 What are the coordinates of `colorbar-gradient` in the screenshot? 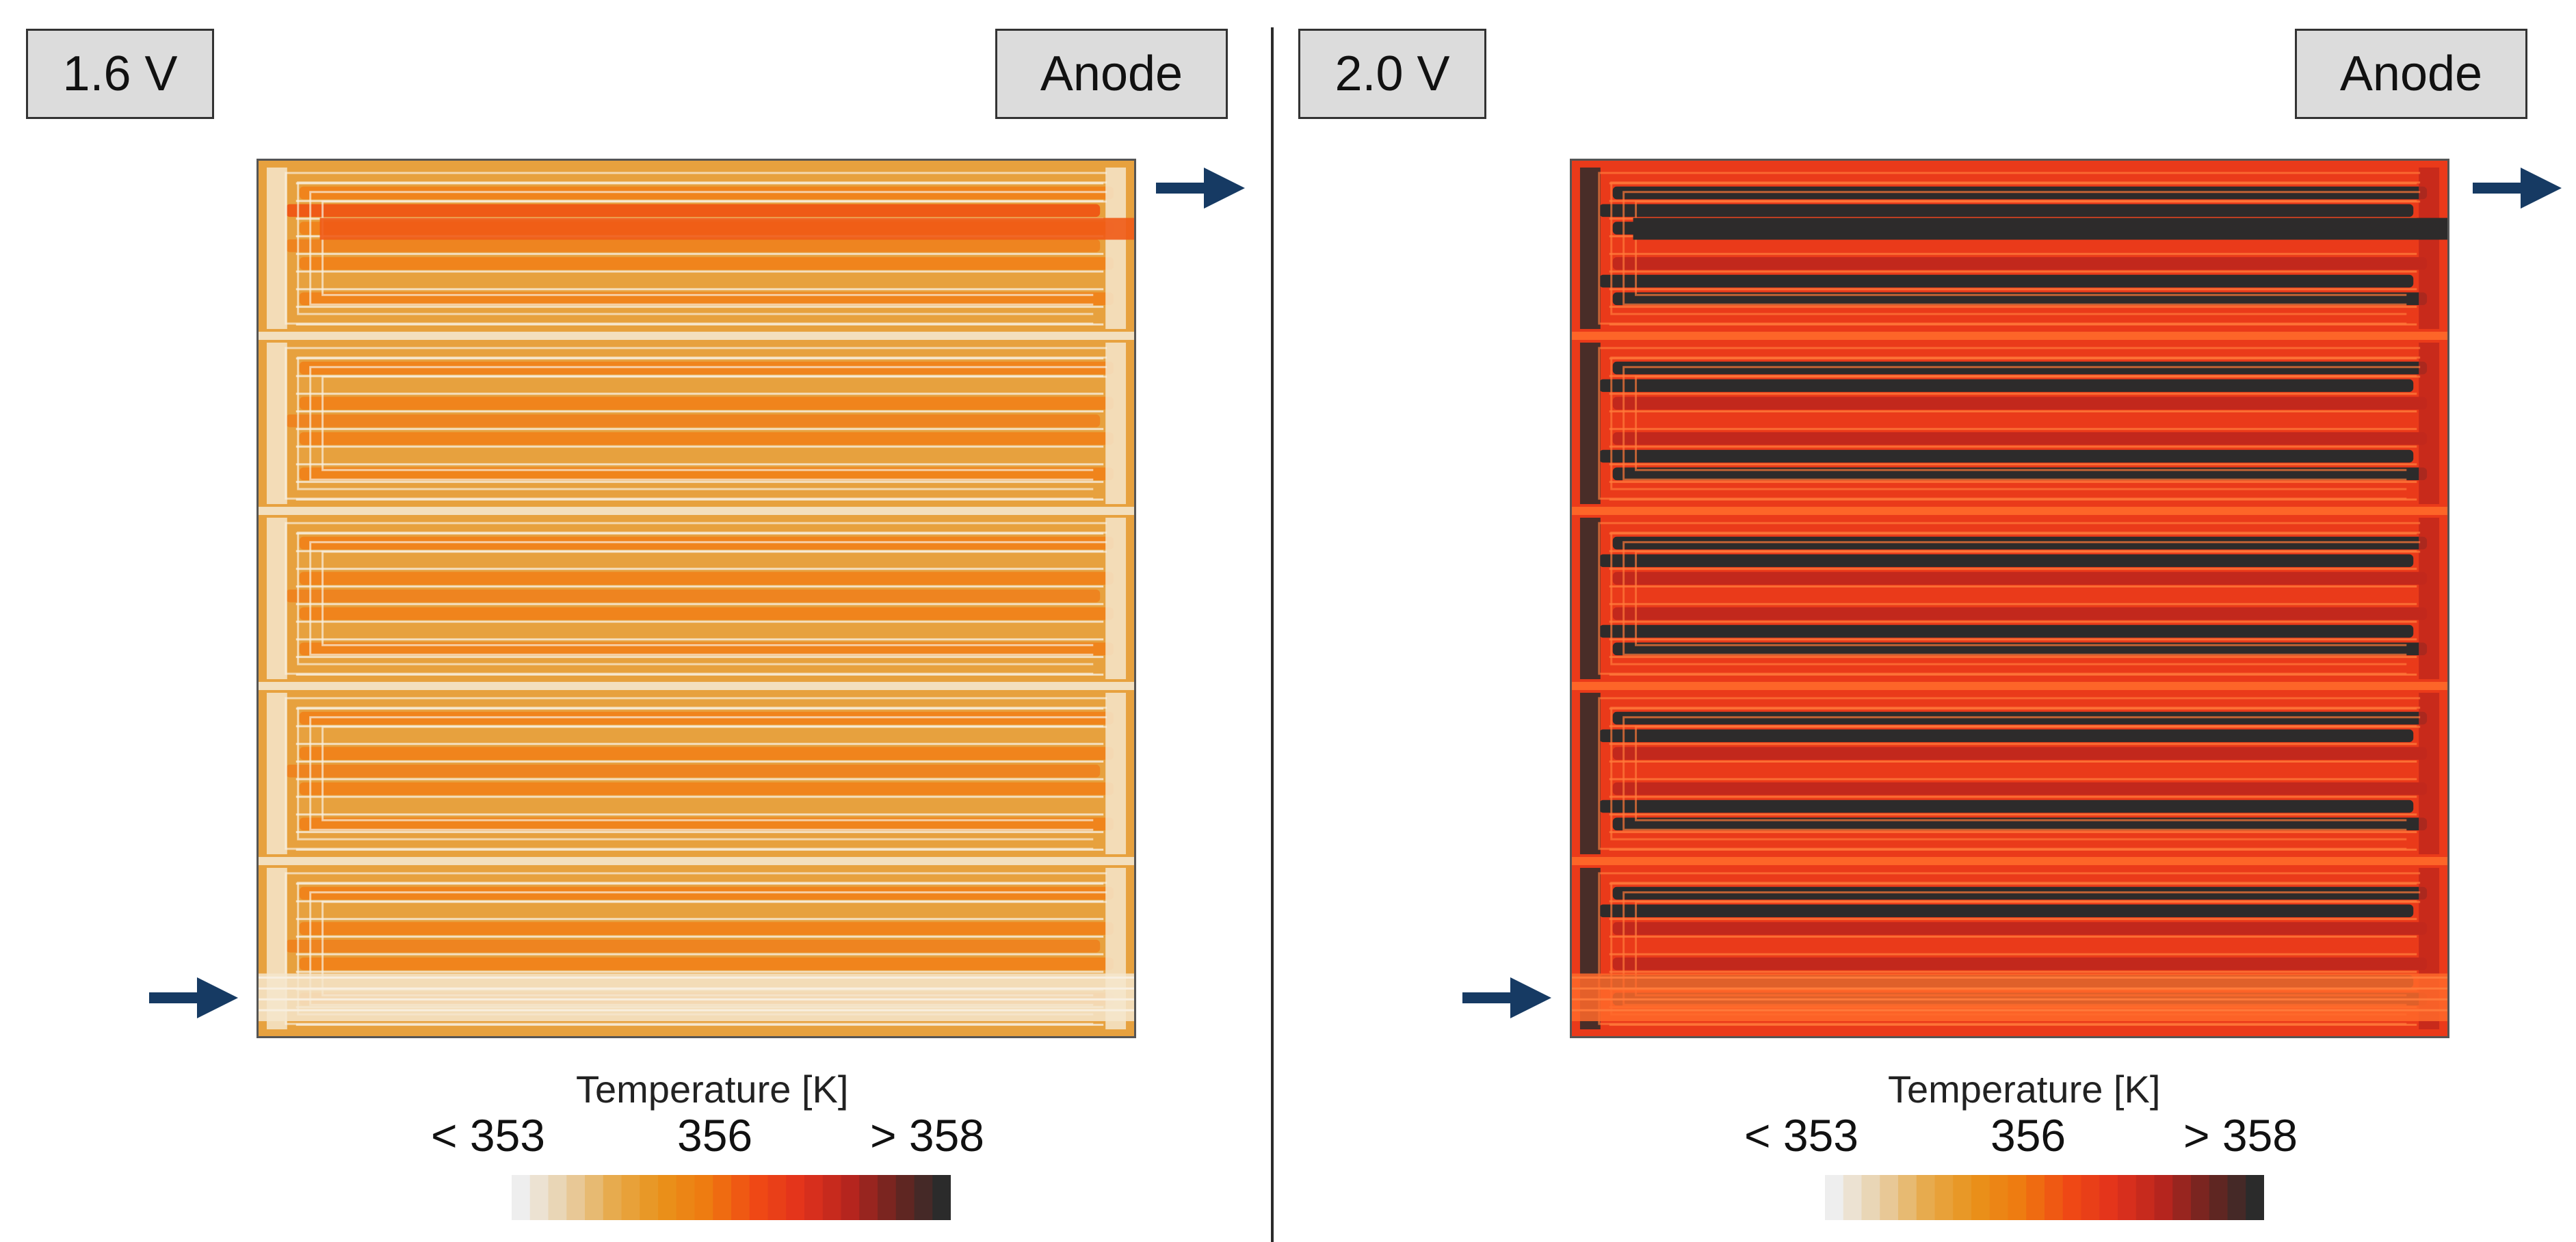 It's located at (731, 1197).